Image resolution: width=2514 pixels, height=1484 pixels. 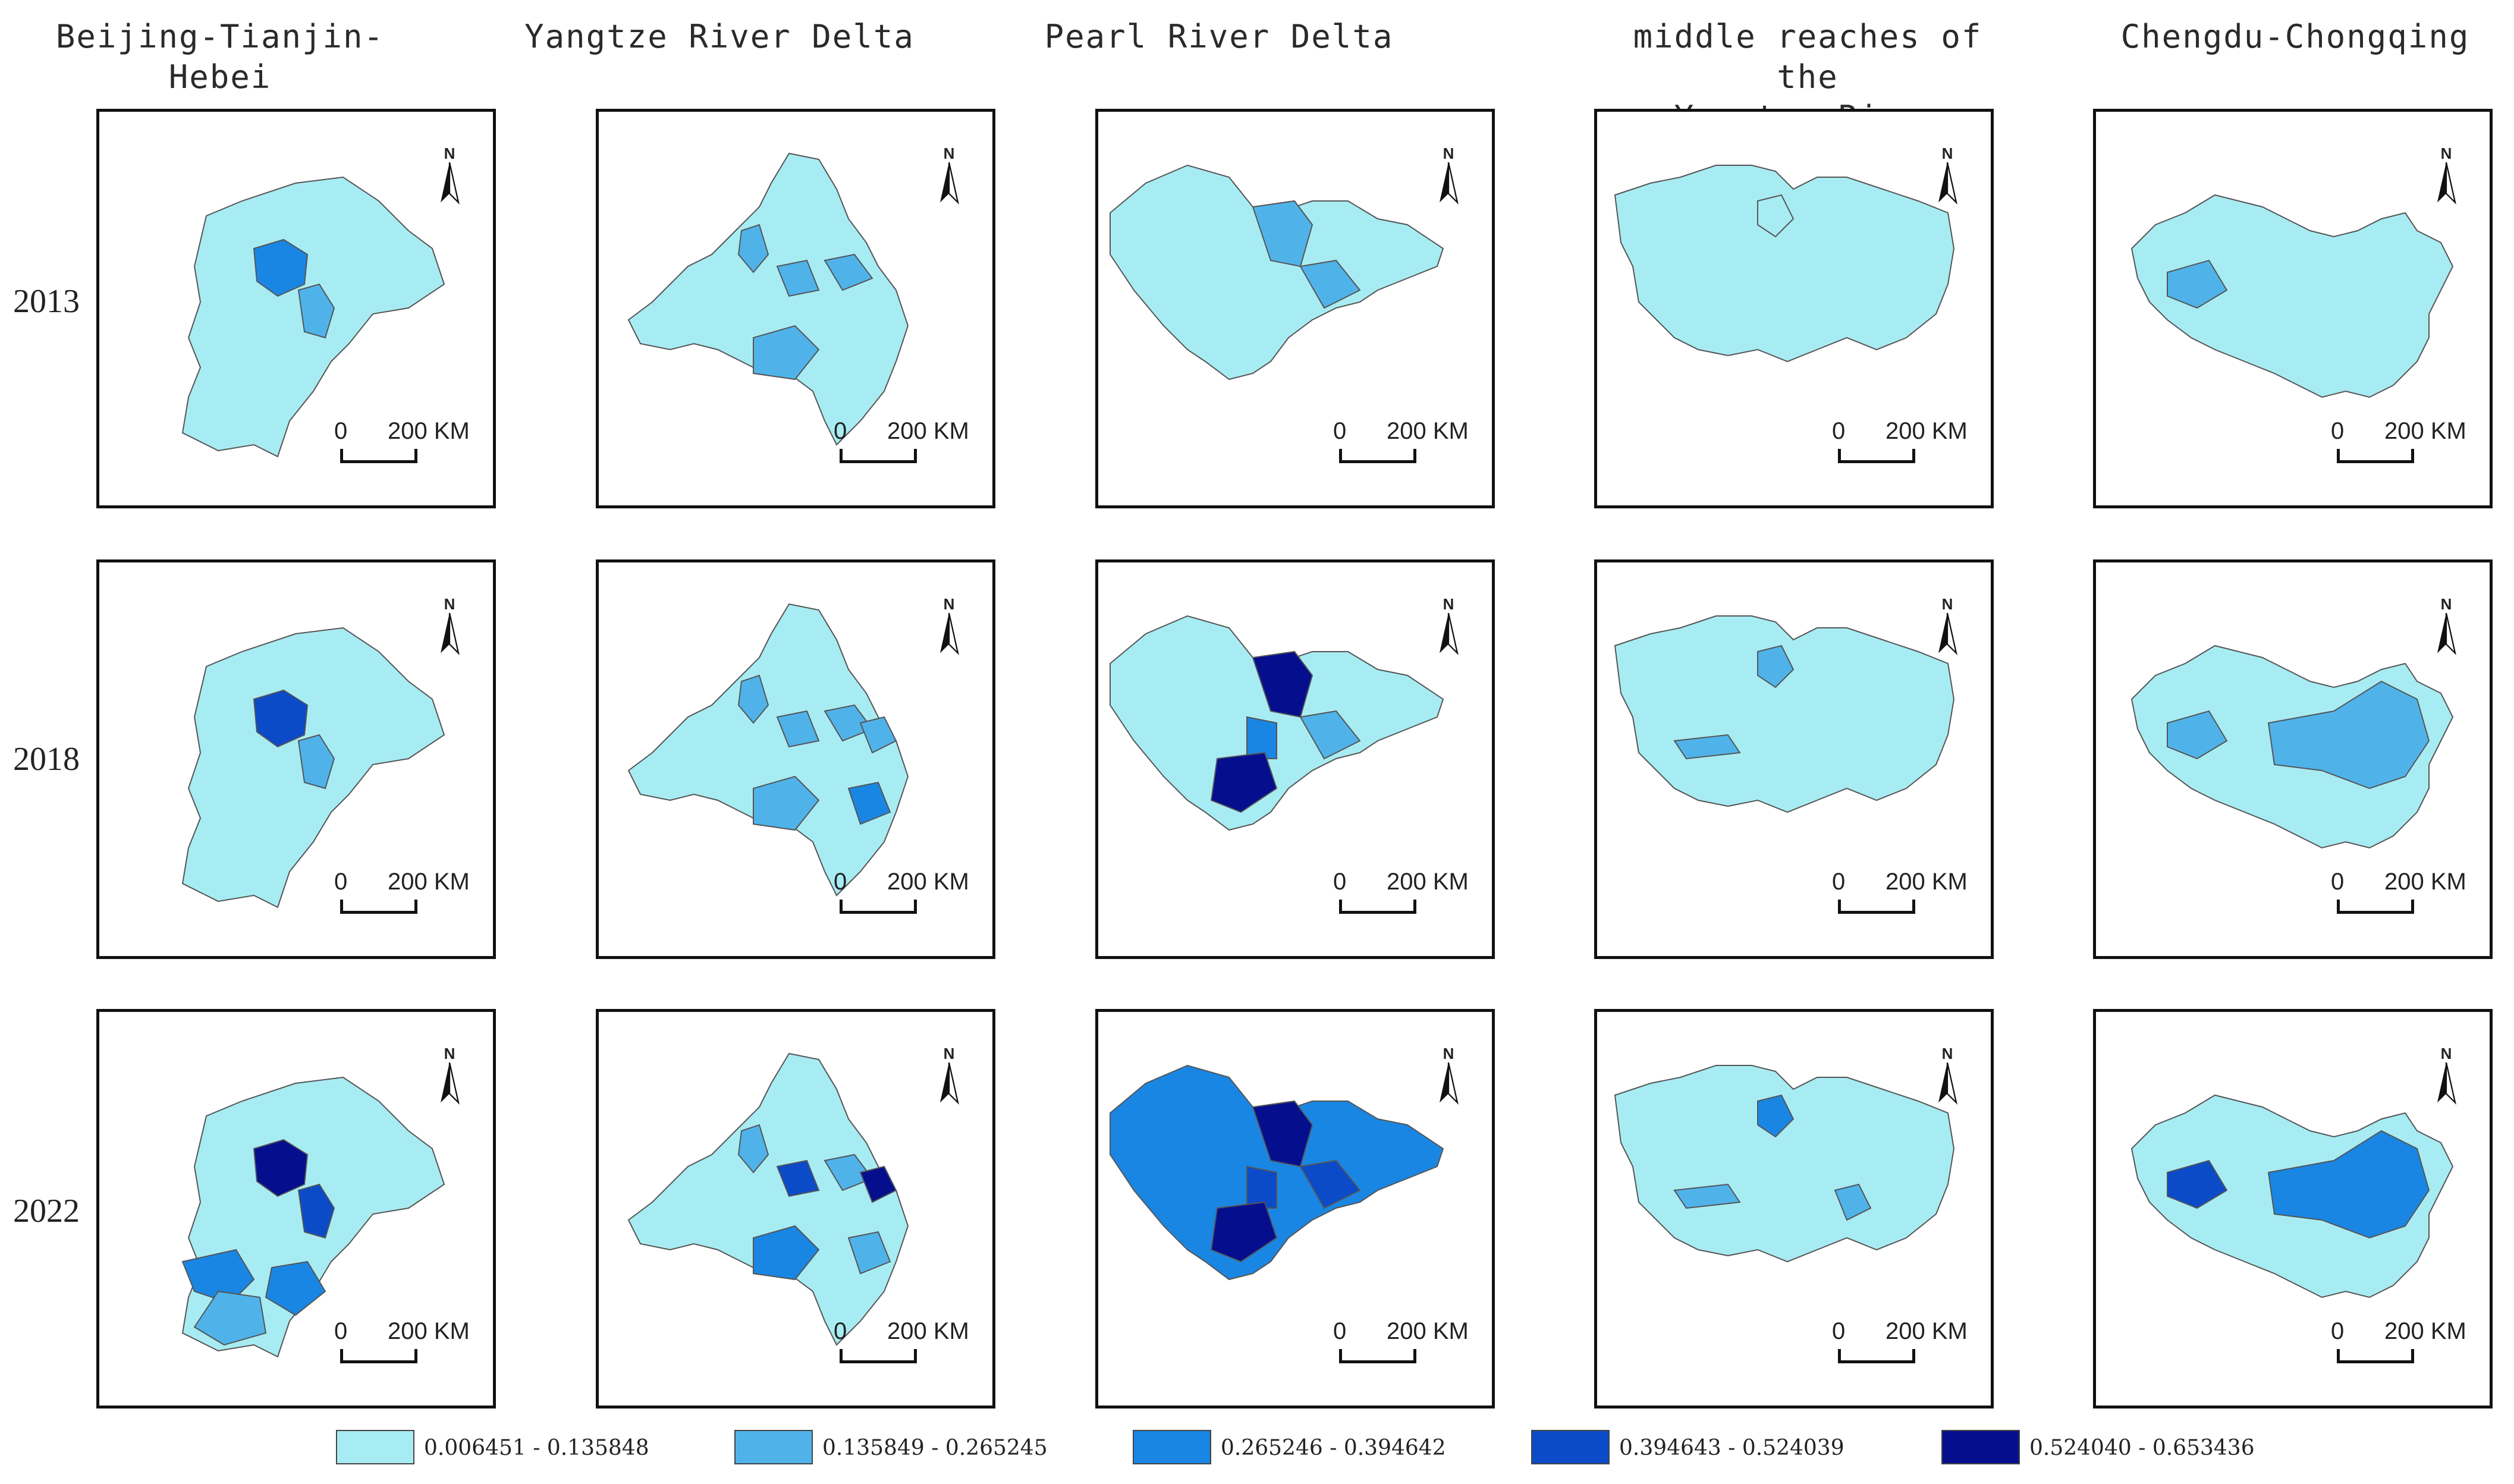 I want to click on map-panel-cc-2013: N 0 200 KM, so click(x=2293, y=308).